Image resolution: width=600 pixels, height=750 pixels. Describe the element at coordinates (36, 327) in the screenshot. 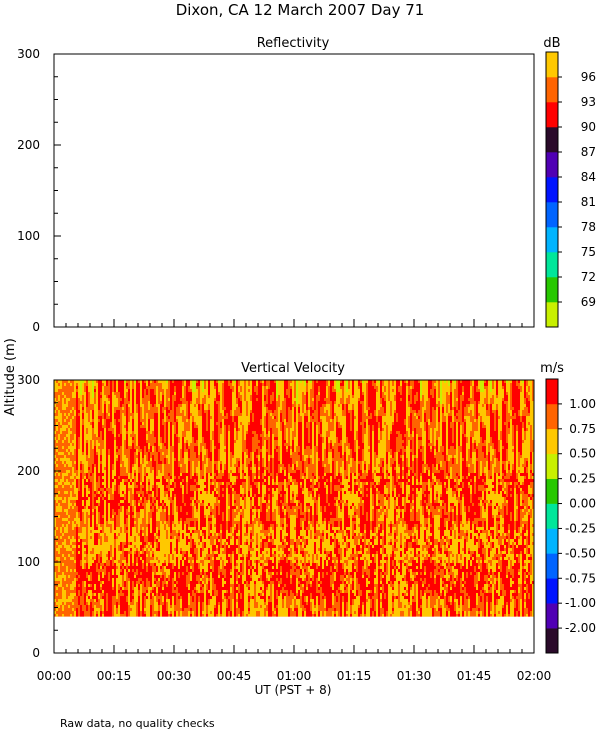

I see `reflectivity-y-tick-label: 0` at that location.